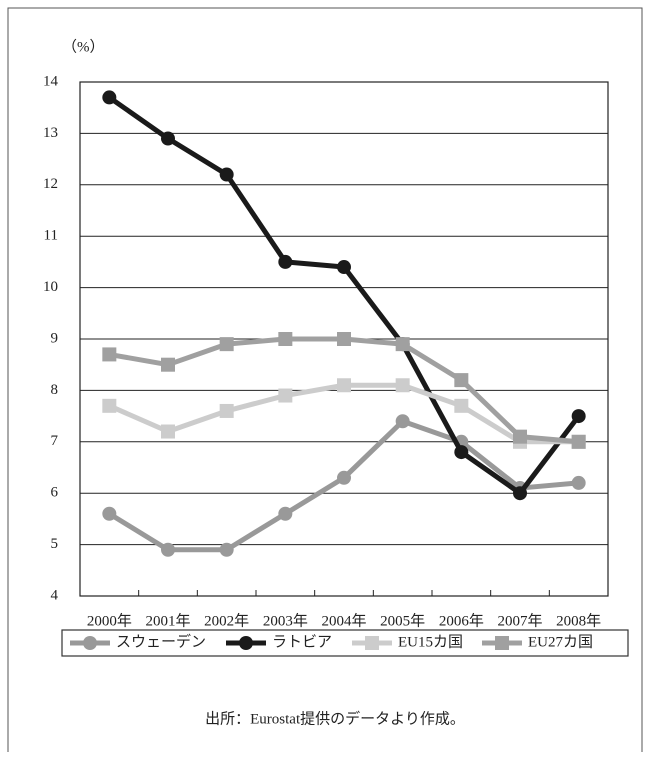  I want to click on y-tick-label: 9, so click(55, 338).